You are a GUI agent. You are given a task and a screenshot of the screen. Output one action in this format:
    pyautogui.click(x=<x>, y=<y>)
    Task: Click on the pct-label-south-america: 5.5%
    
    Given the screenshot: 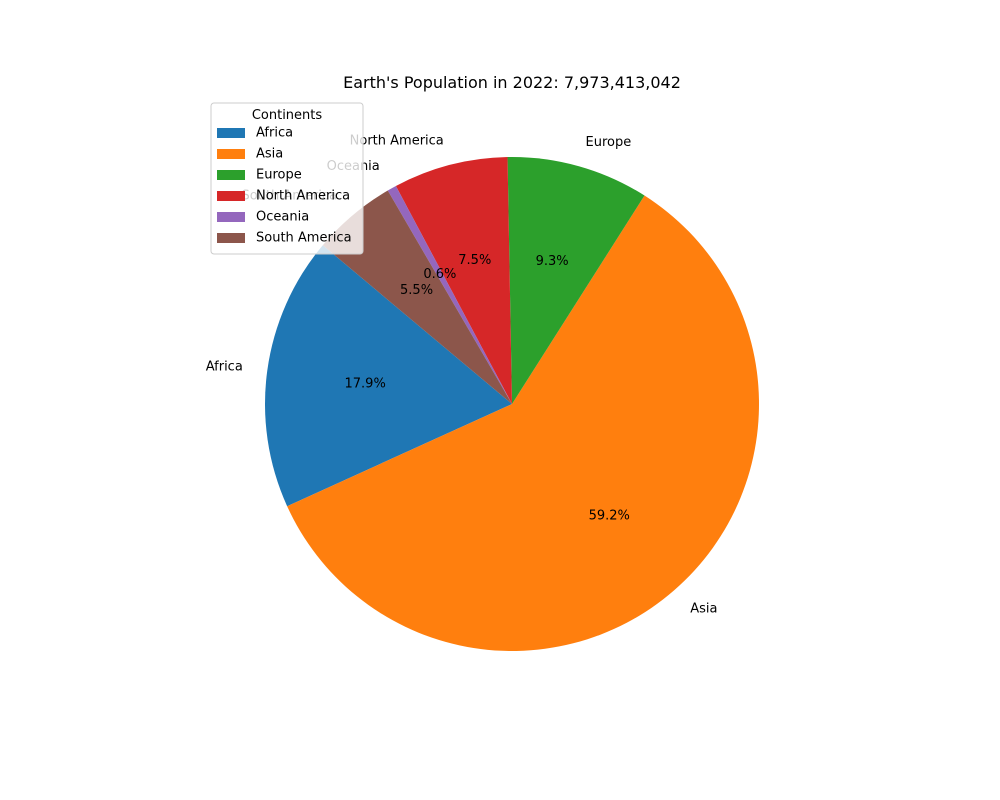 What is the action you would take?
    pyautogui.click(x=416, y=290)
    